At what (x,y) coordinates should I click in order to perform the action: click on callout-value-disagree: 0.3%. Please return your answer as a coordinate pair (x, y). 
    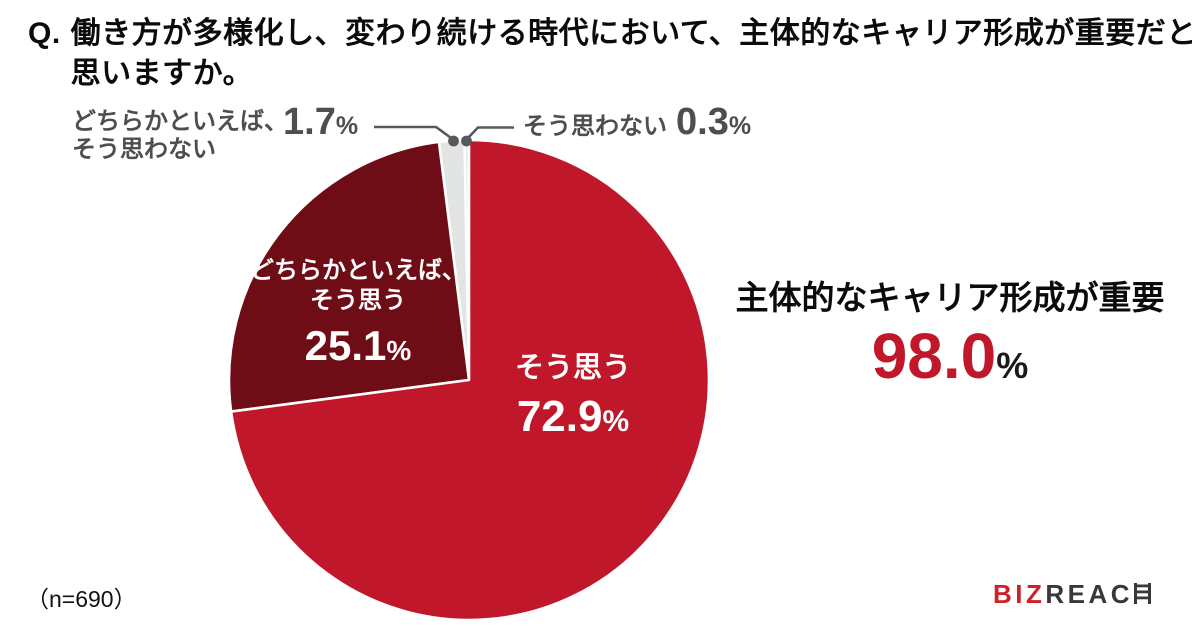
    Looking at the image, I should click on (714, 122).